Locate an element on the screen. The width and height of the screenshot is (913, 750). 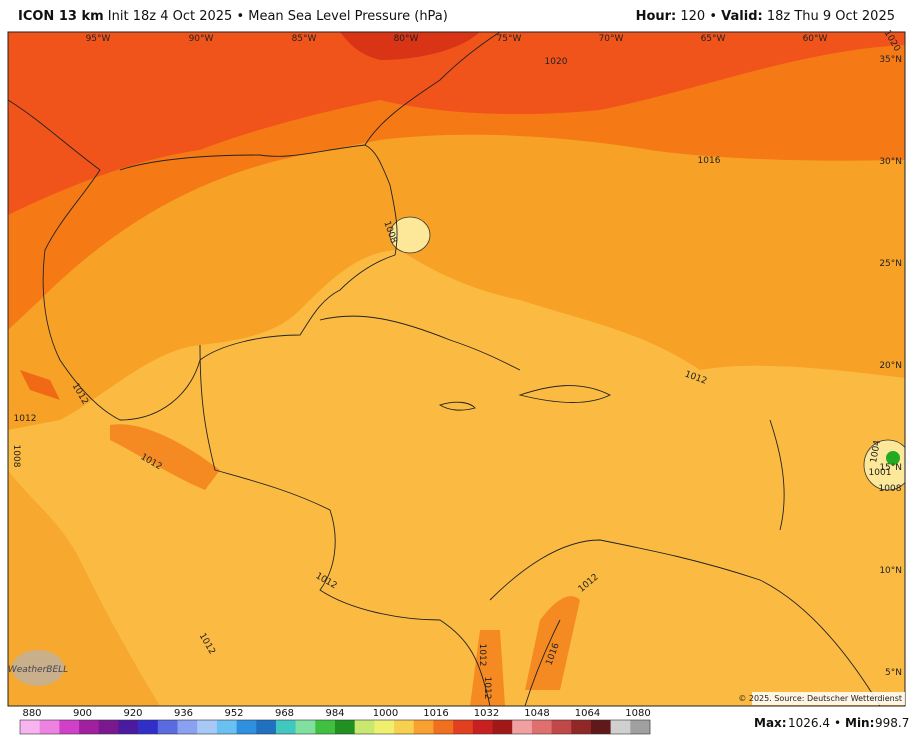
contour-label: 1001 is located at coordinates (880, 473).